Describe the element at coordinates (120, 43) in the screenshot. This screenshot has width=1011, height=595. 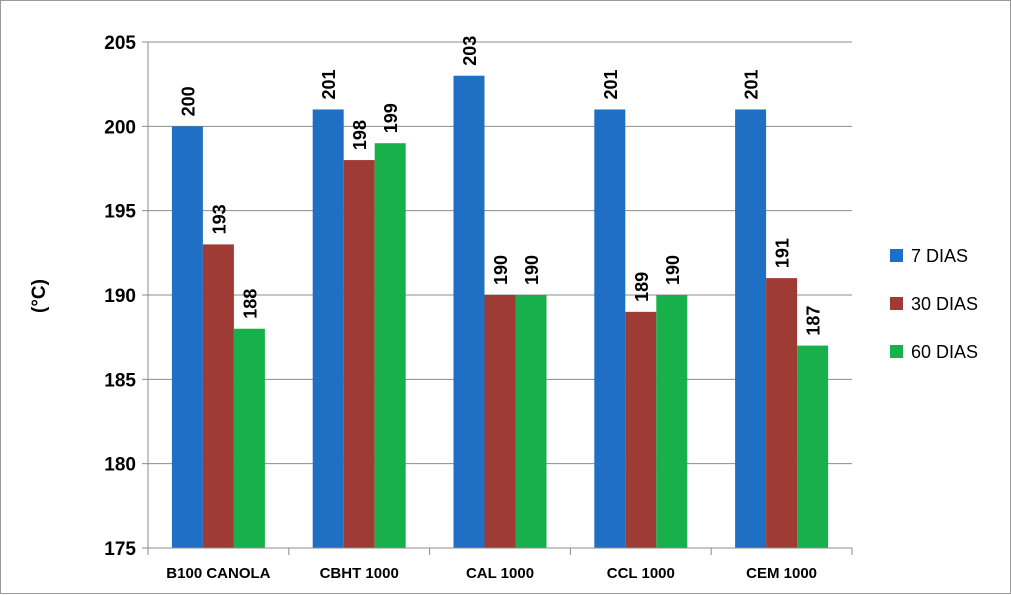
I see `y-tick-label: 205` at that location.